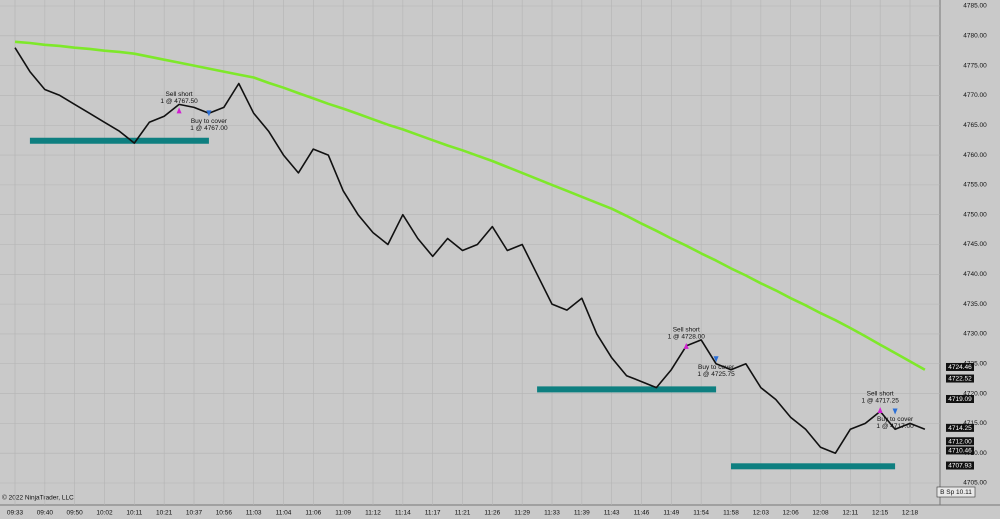 The image size is (1000, 519). What do you see at coordinates (850, 513) in the screenshot?
I see `x-tick-label: 12:11` at bounding box center [850, 513].